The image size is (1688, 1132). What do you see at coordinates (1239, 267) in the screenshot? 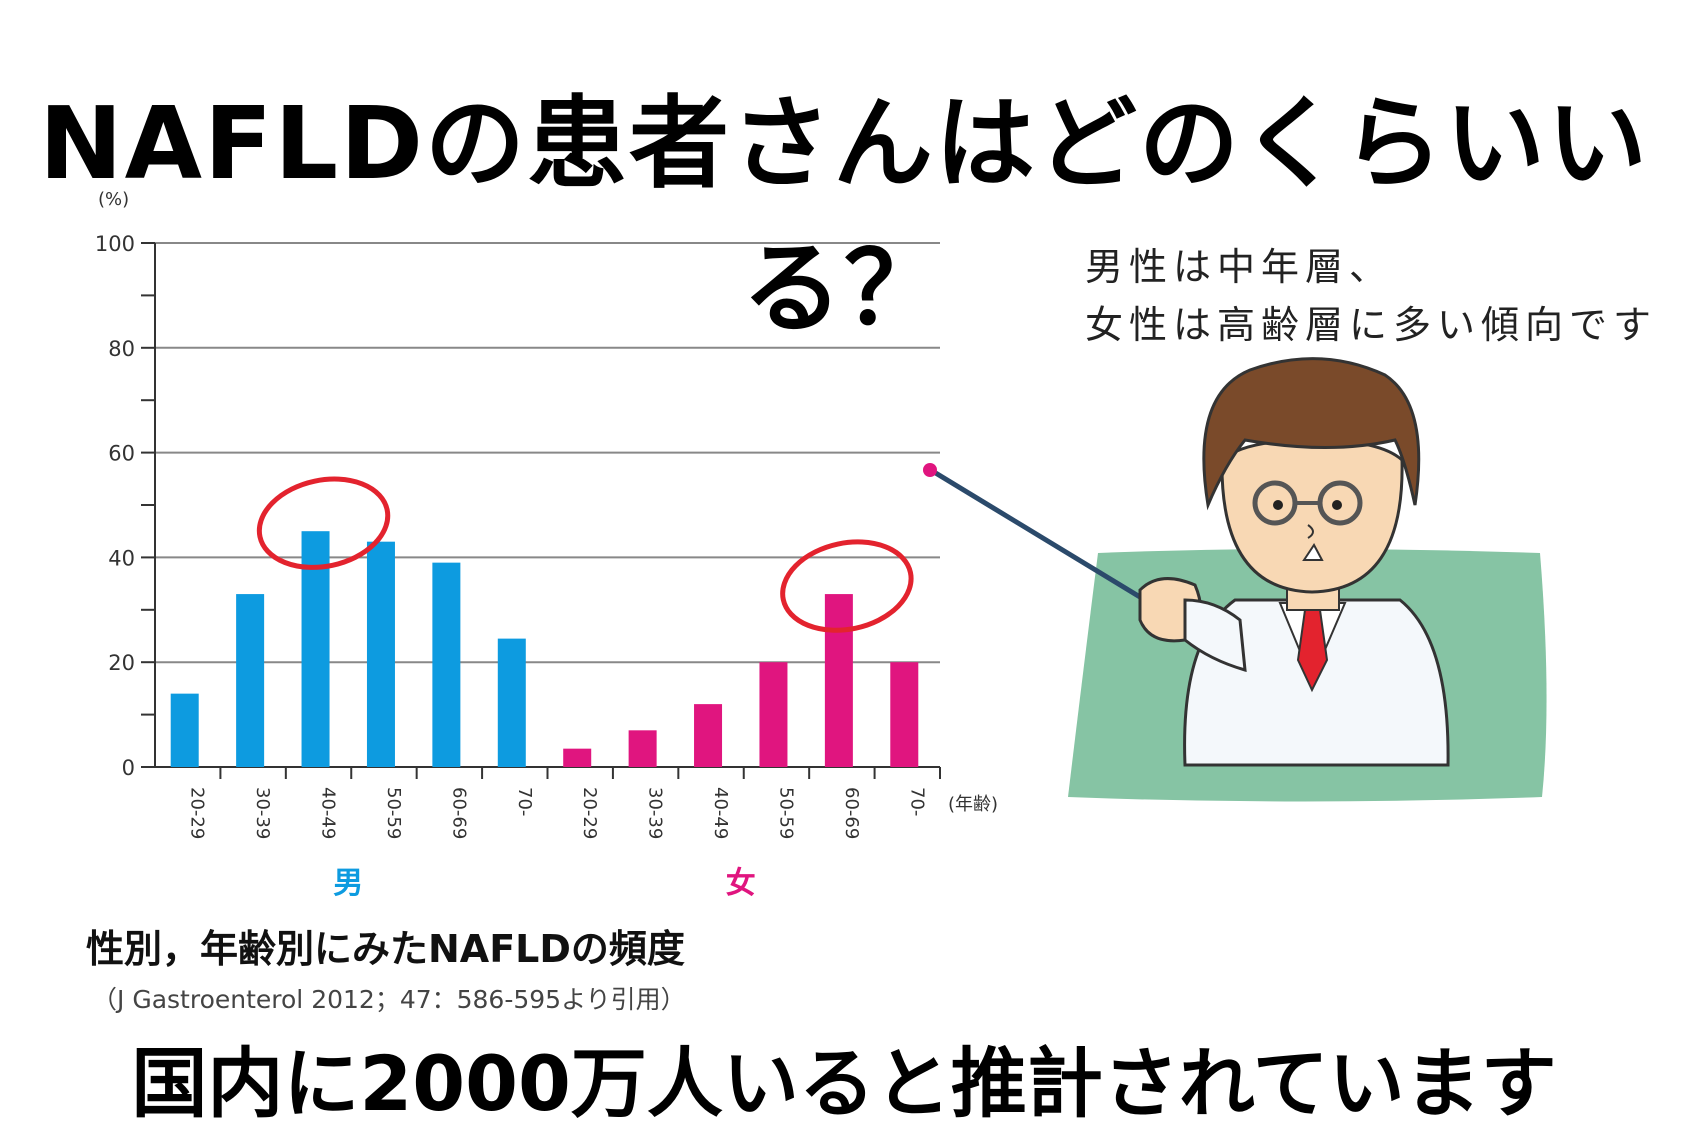
I see `speech-line-1: 男性は中年層、` at bounding box center [1239, 267].